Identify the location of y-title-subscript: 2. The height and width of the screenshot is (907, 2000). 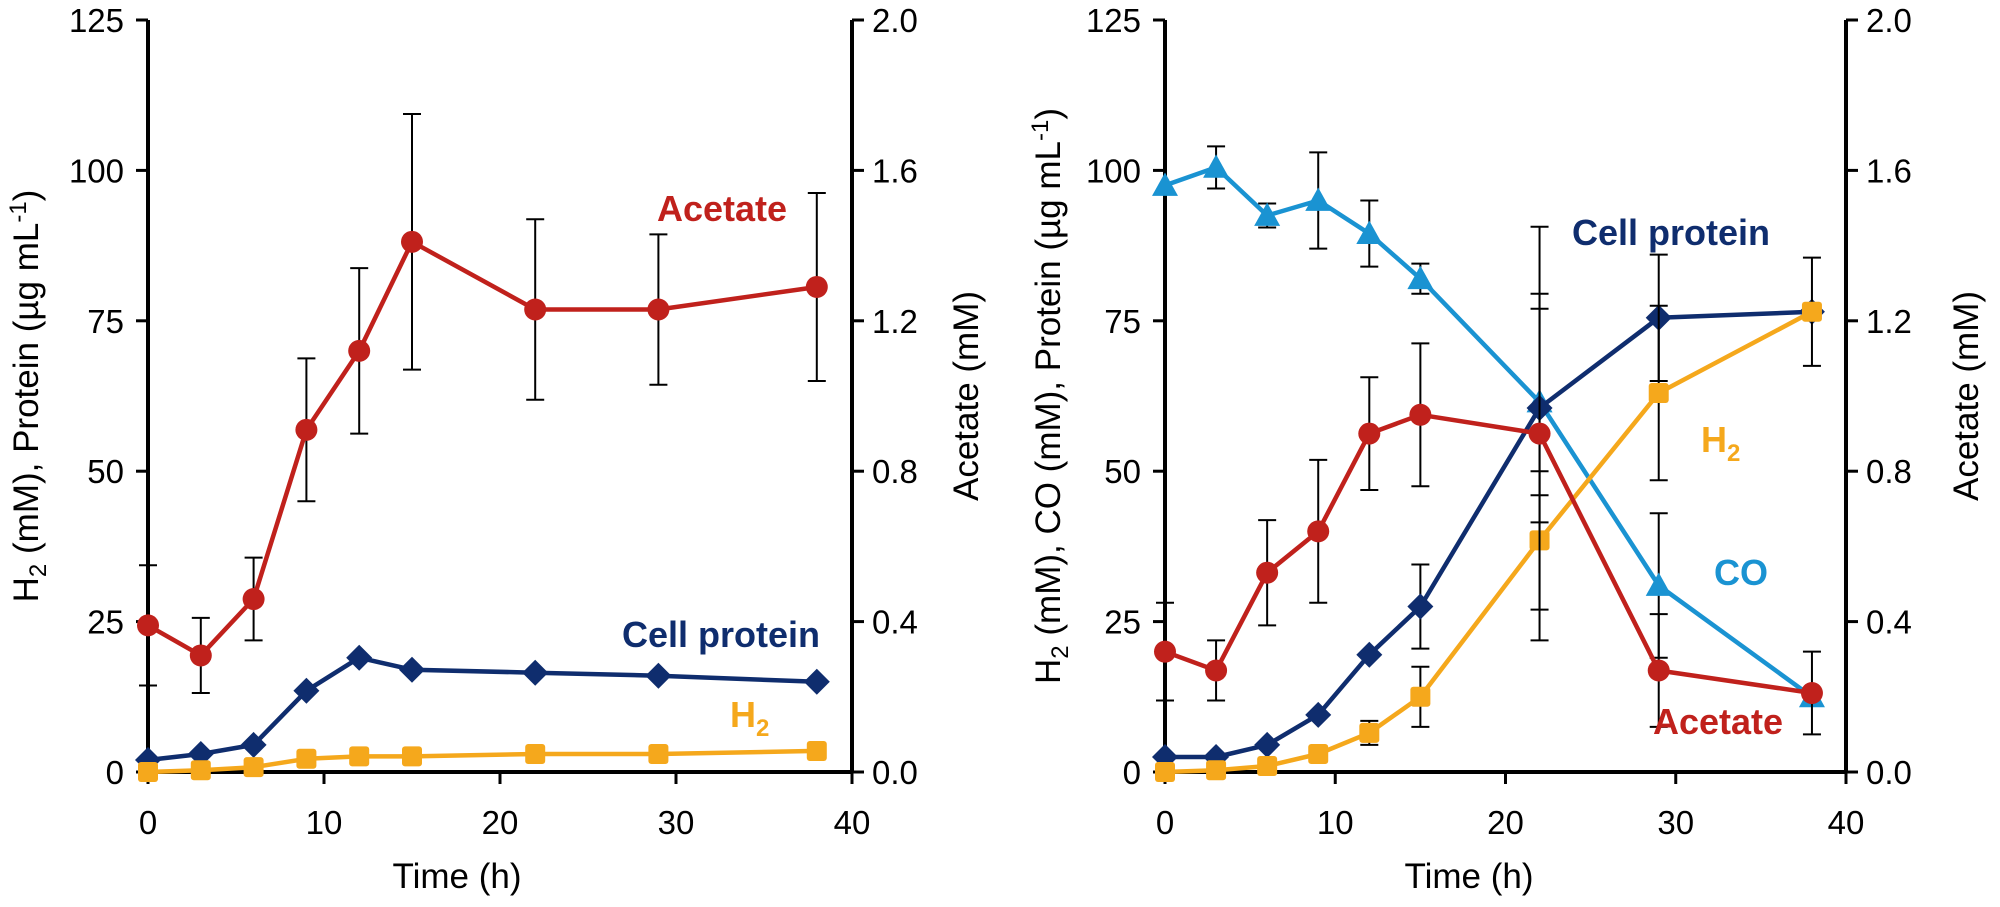
(38, 570).